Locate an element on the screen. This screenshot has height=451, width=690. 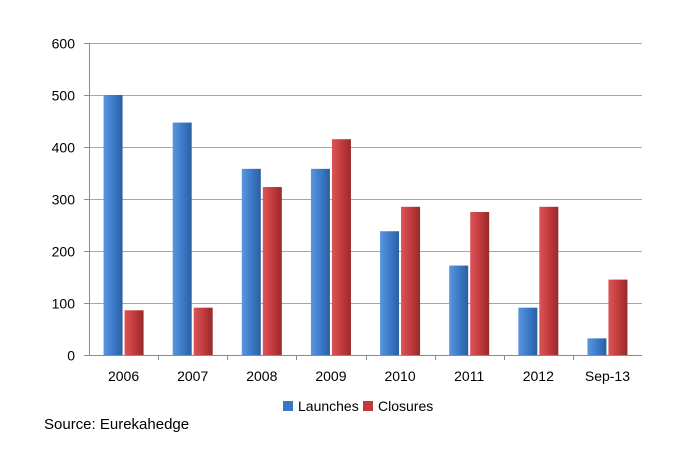
x-tick-label: 2009 is located at coordinates (330, 376).